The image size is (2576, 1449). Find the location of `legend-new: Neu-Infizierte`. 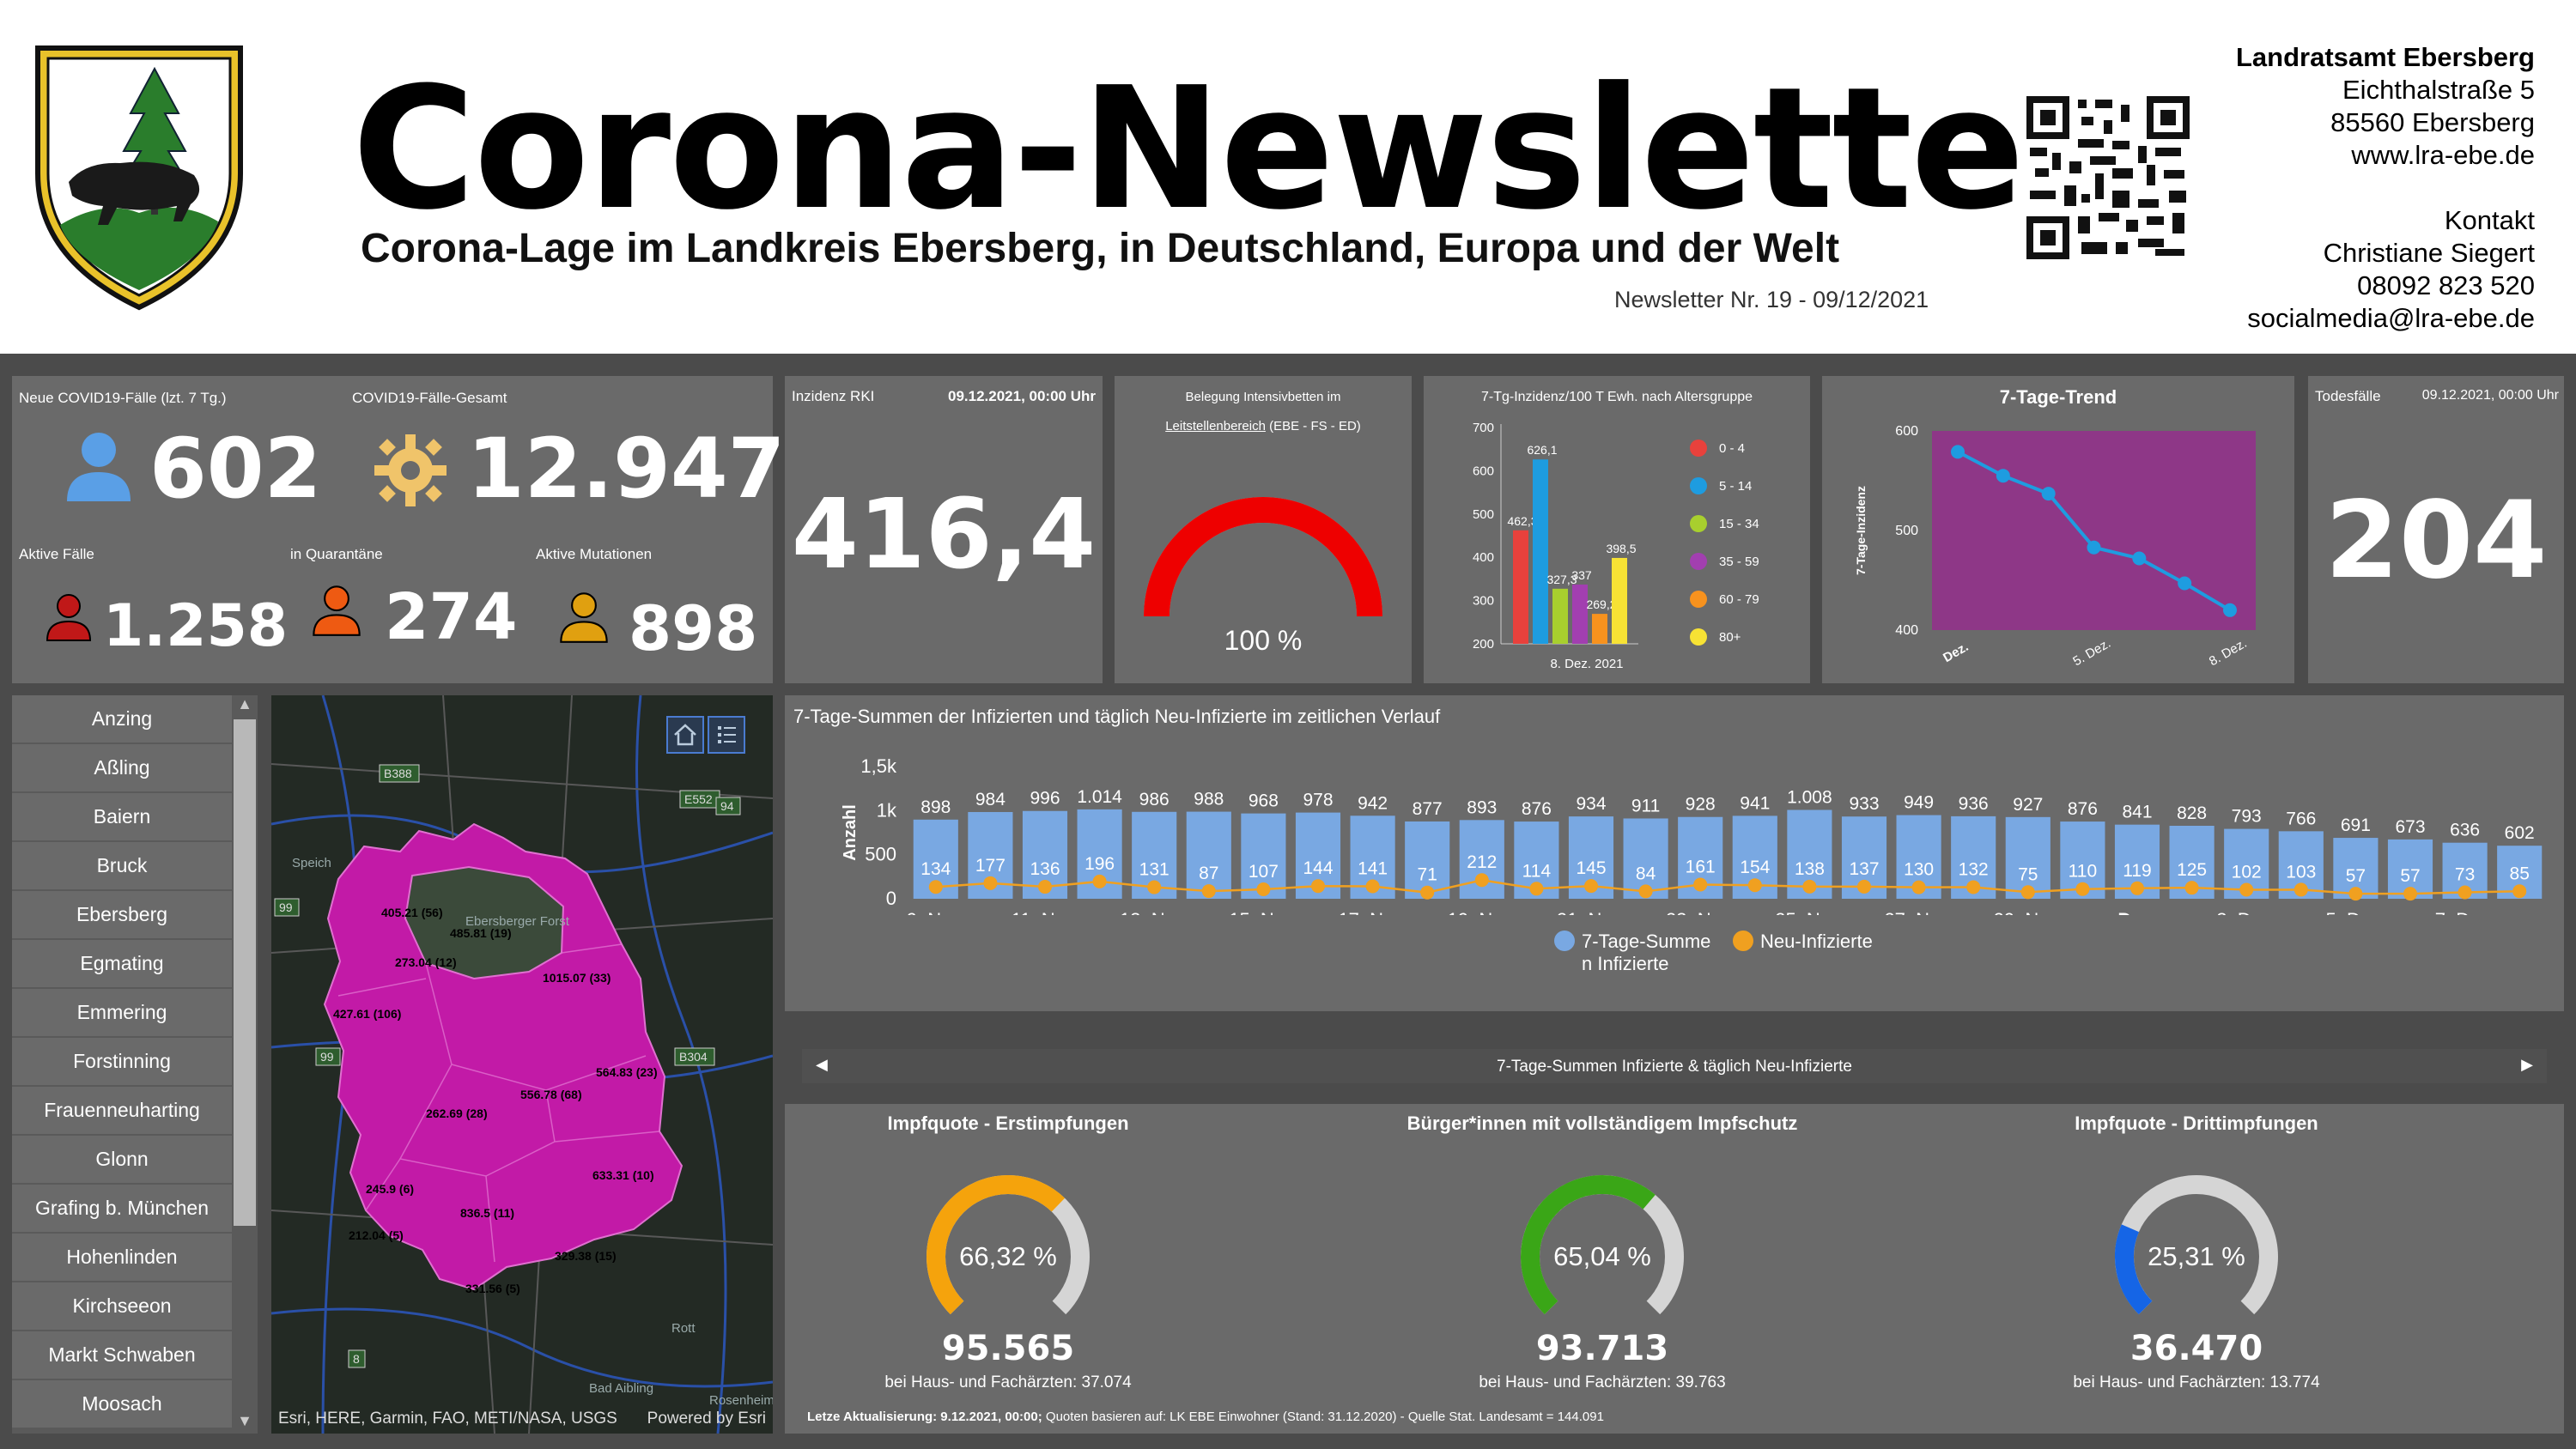

legend-new: Neu-Infizierte is located at coordinates (1803, 942).